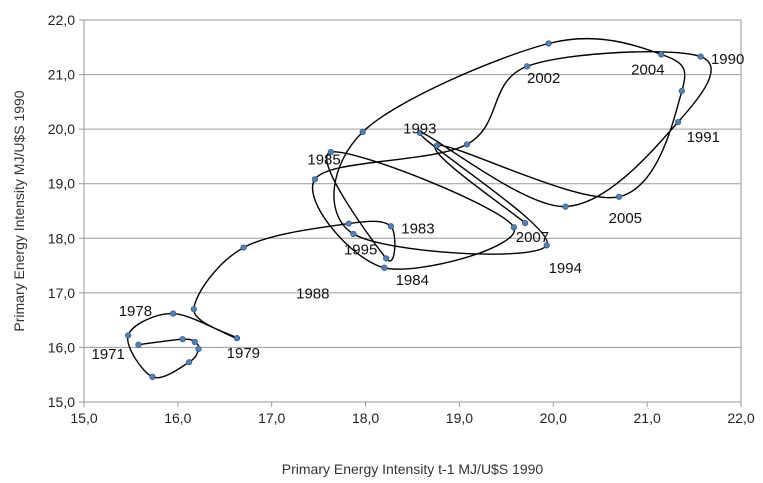 This screenshot has height=483, width=763. What do you see at coordinates (365, 418) in the screenshot?
I see `x-tick-label: 18,0` at bounding box center [365, 418].